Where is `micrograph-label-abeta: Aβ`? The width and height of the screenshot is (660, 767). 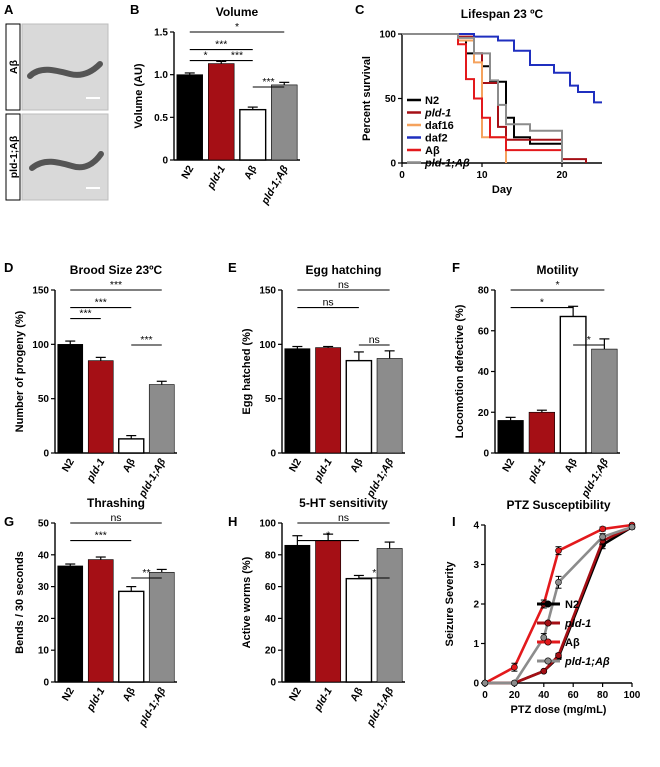
micrograph-label-abeta: Aβ is located at coordinates (14, 66).